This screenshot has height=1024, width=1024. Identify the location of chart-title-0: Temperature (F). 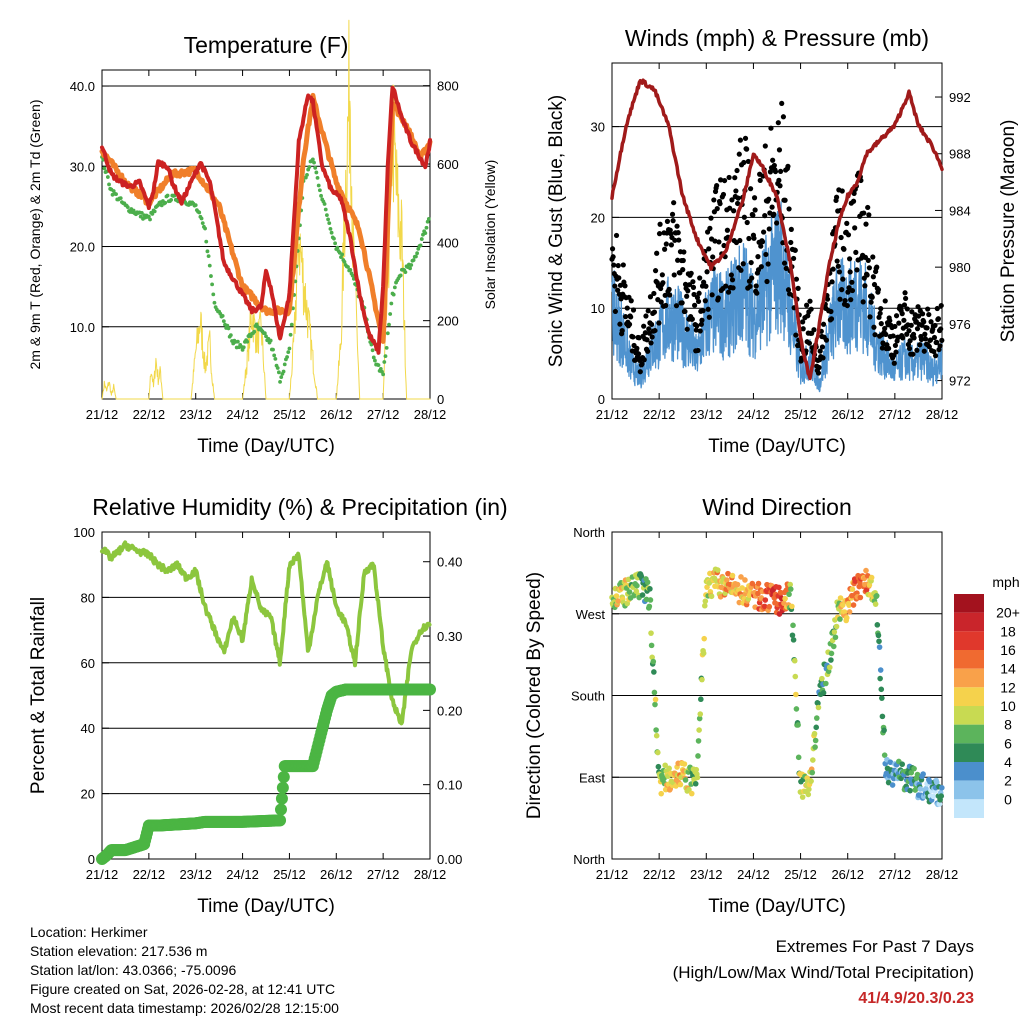
(266, 45).